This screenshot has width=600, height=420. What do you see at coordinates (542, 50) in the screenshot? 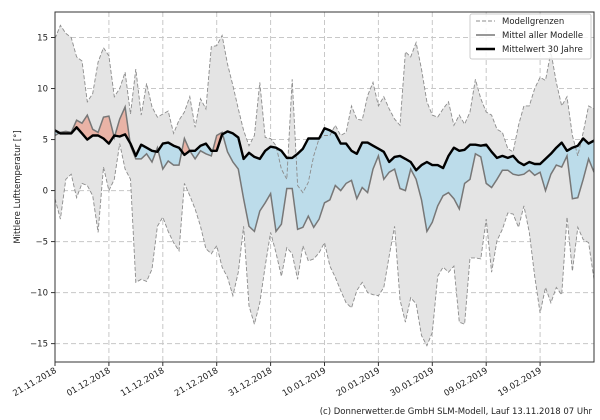
I see `legend-label-climate: Mittelwert 30 Jahre` at bounding box center [542, 50].